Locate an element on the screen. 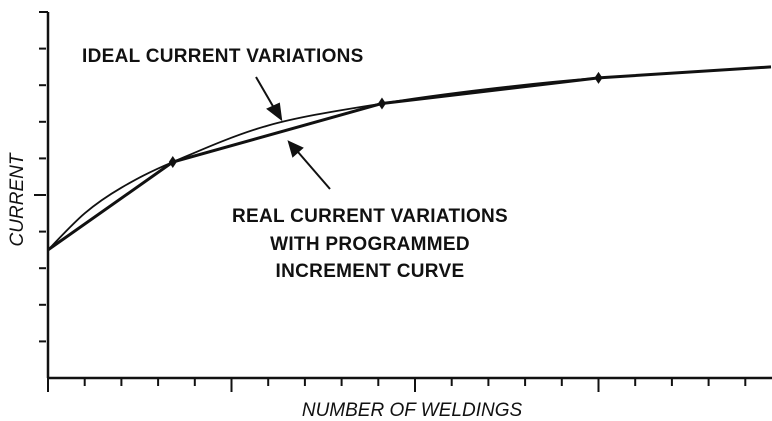 This screenshot has width=772, height=421. x-axis-label: NUMBER OF WELDINGS is located at coordinates (412, 410).